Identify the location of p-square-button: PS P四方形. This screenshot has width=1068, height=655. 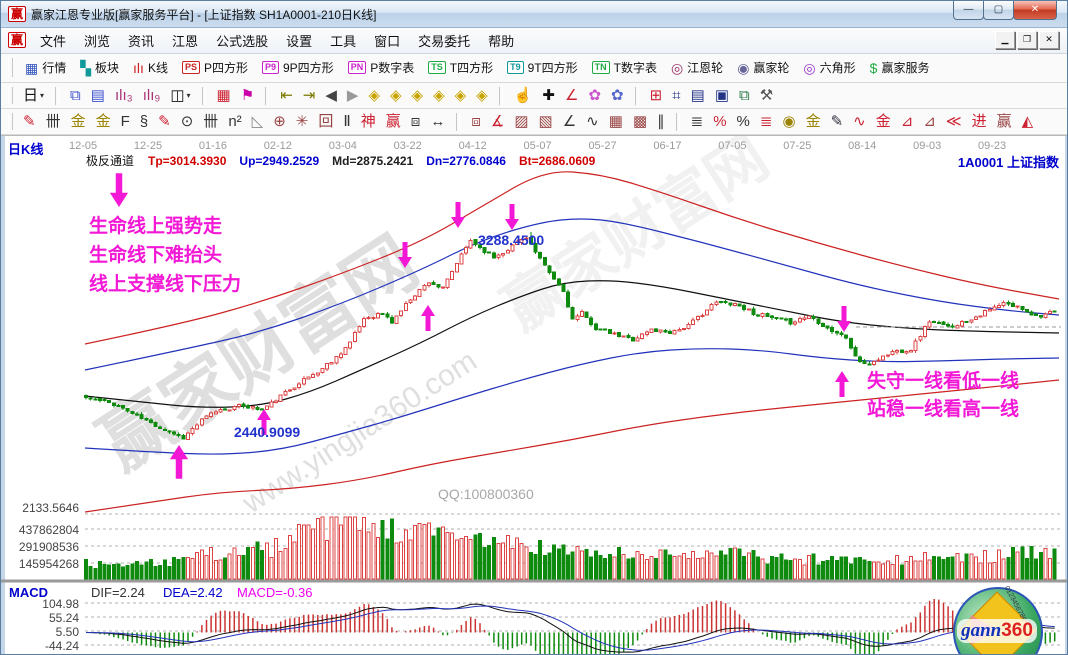
(215, 67).